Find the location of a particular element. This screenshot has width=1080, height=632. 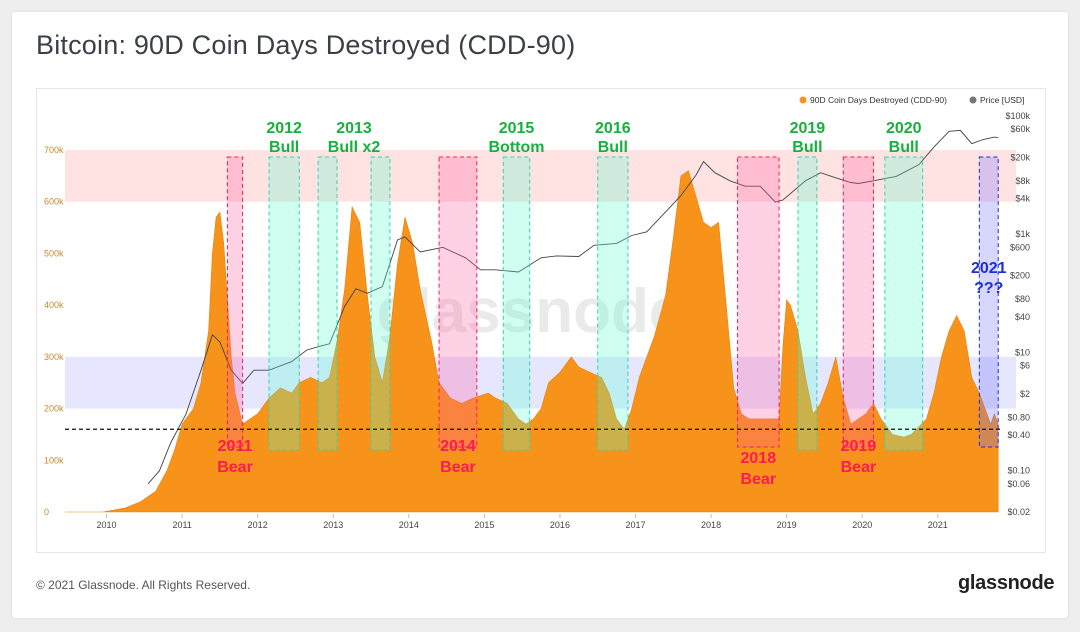

y-left-tick-label: 200k is located at coordinates (54, 409).